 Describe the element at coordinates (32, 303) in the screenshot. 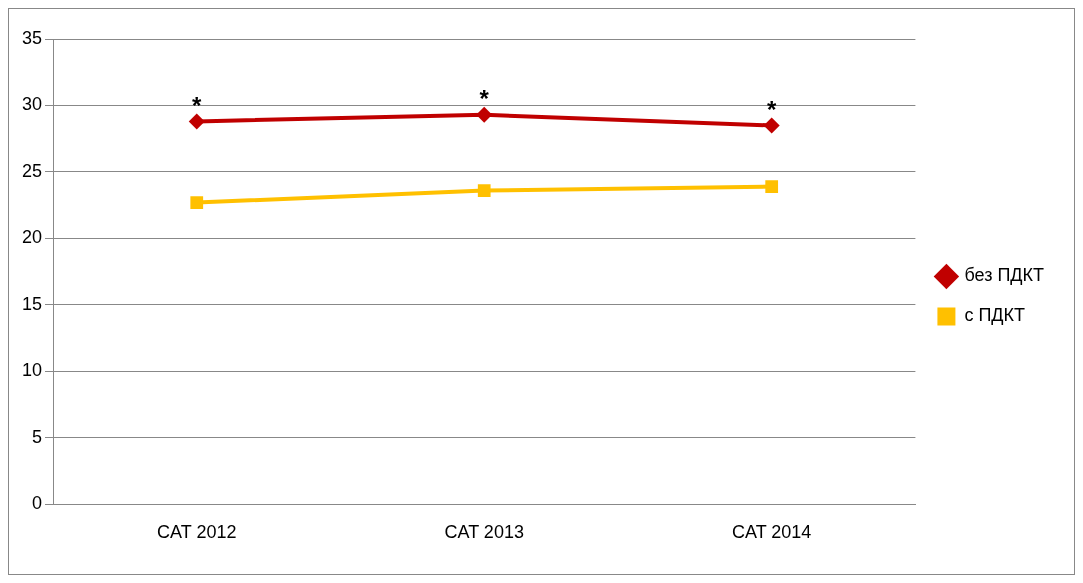

I see `y-tick-label: 15` at that location.